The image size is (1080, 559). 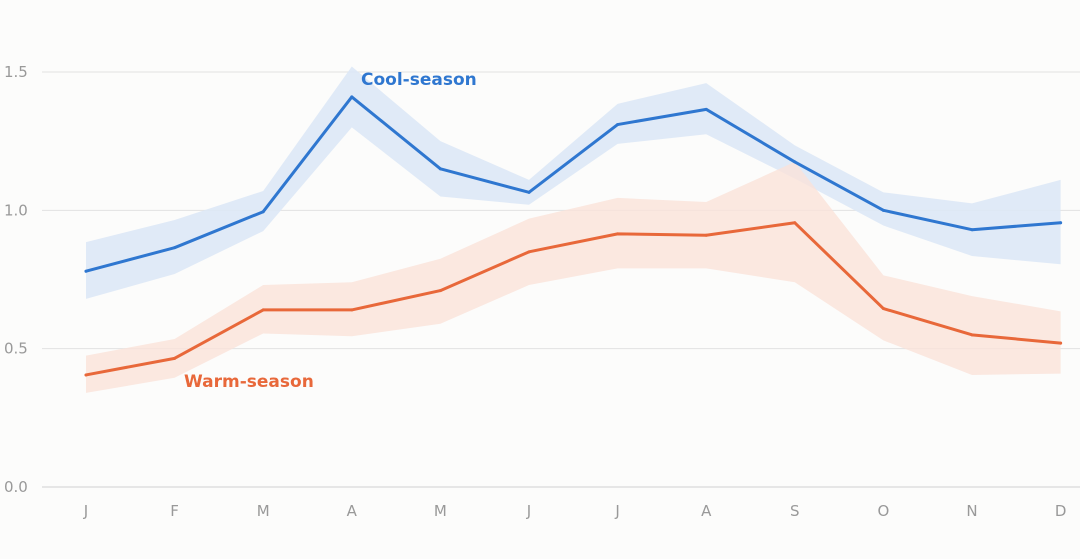 I want to click on y-tick-label: 0.0, so click(x=16, y=487).